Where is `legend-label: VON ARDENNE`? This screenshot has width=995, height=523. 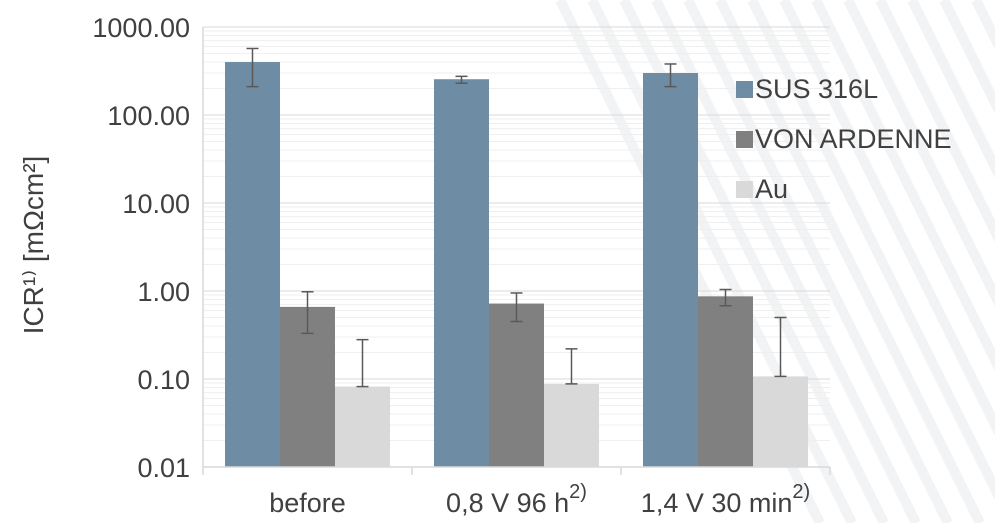 legend-label: VON ARDENNE is located at coordinates (853, 139).